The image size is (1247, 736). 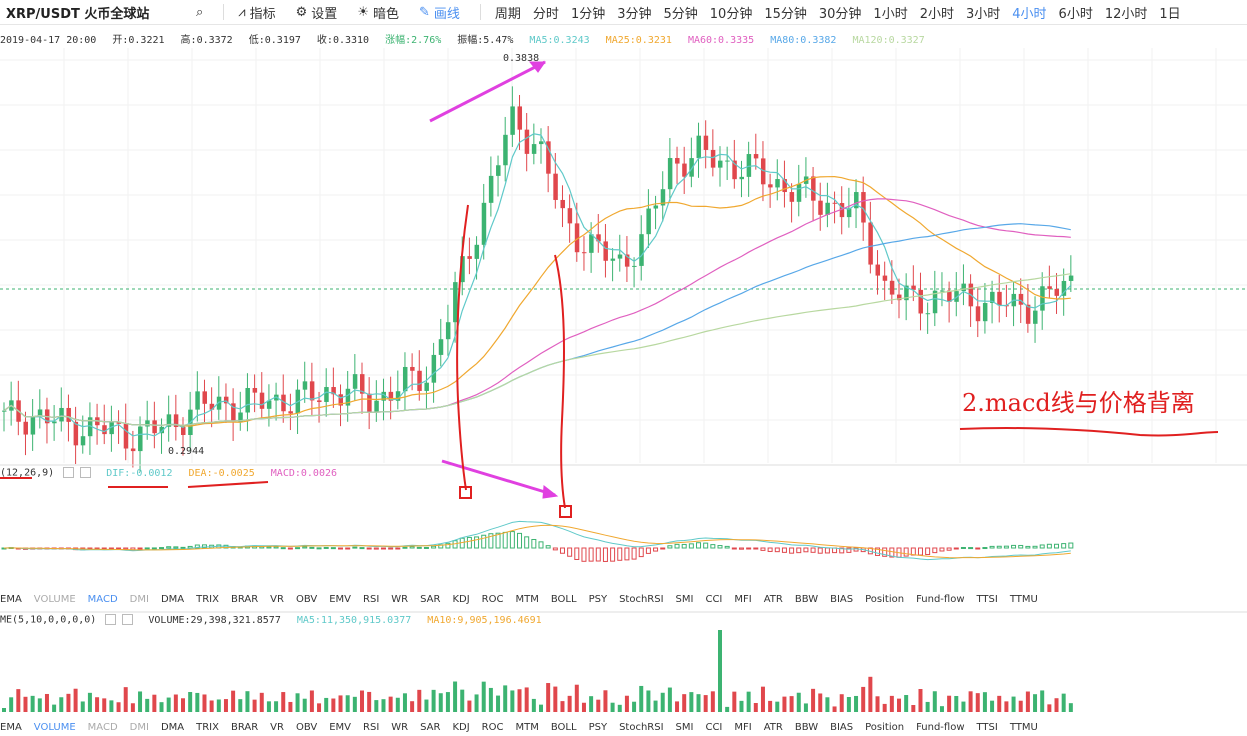 What do you see at coordinates (545, 14) in the screenshot?
I see `period-0: 分时` at bounding box center [545, 14].